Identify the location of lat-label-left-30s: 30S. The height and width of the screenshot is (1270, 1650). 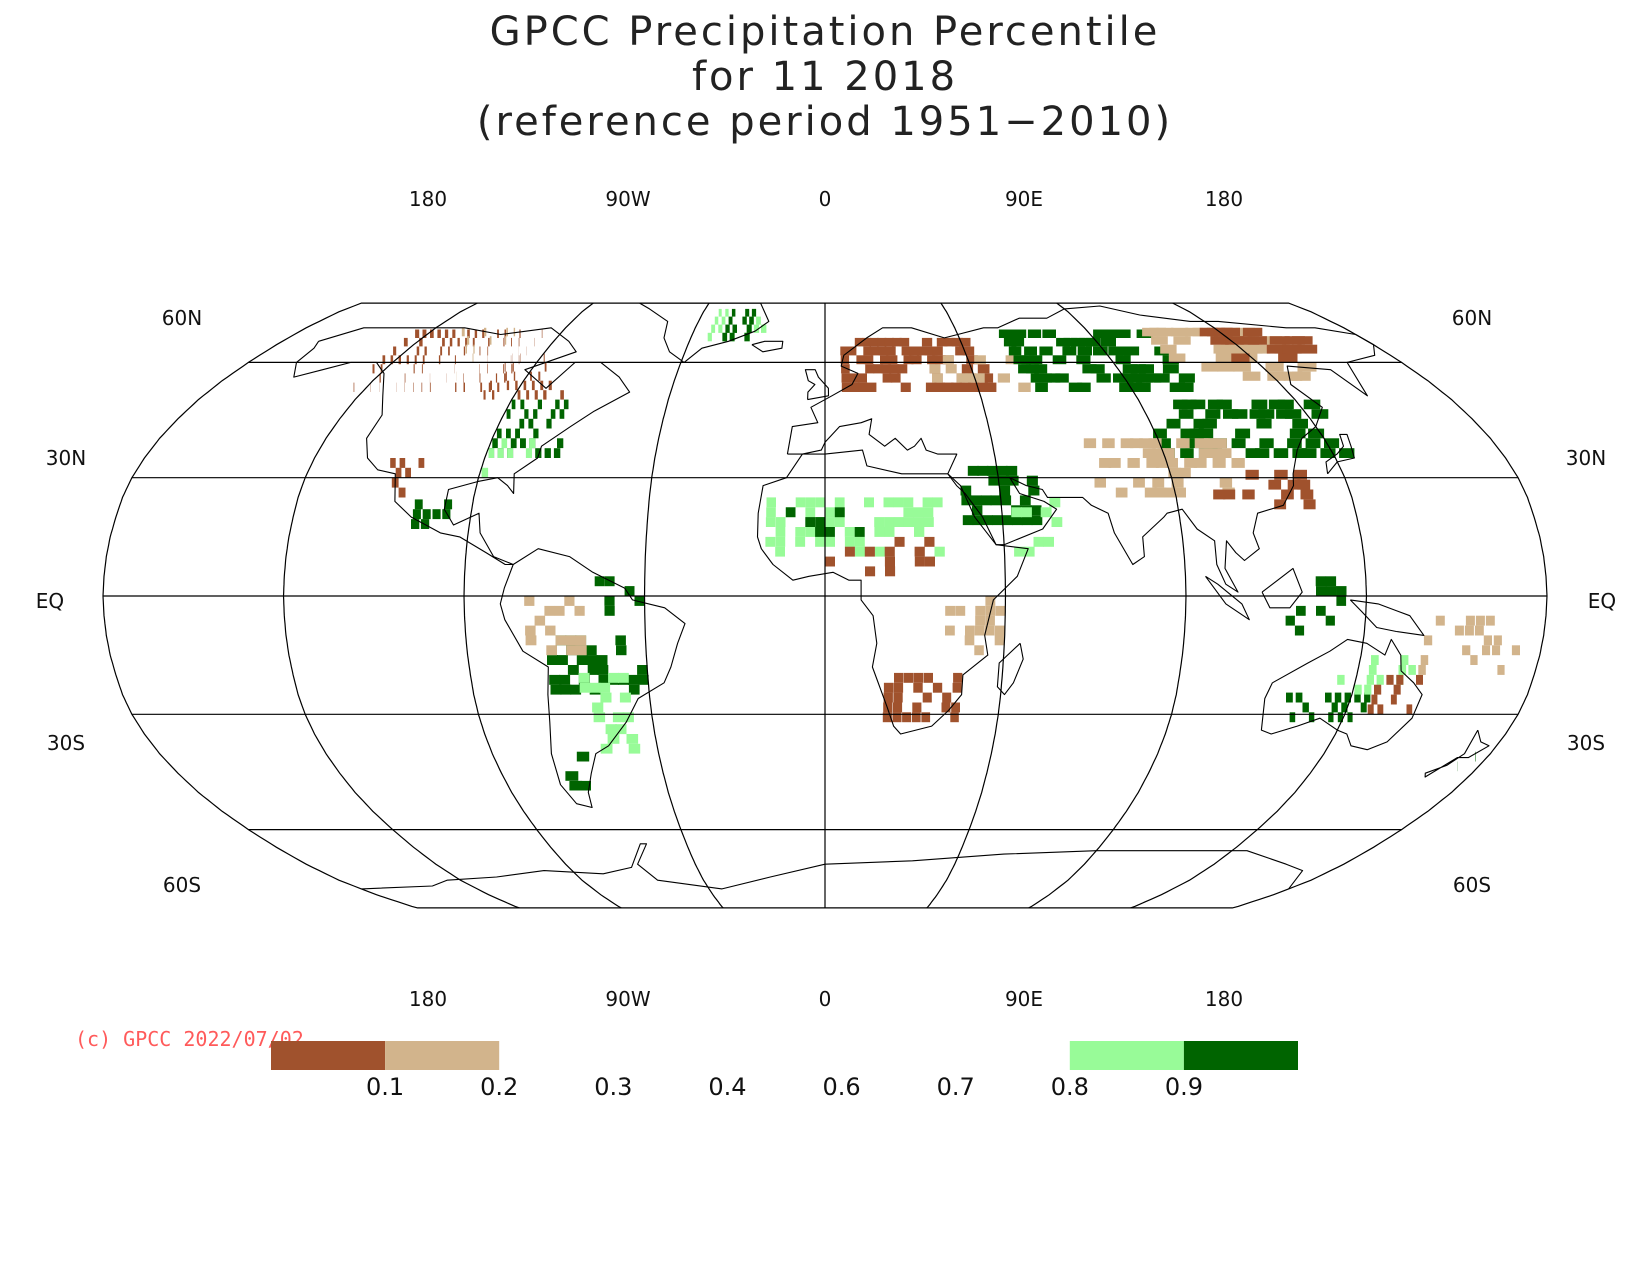
(66, 743).